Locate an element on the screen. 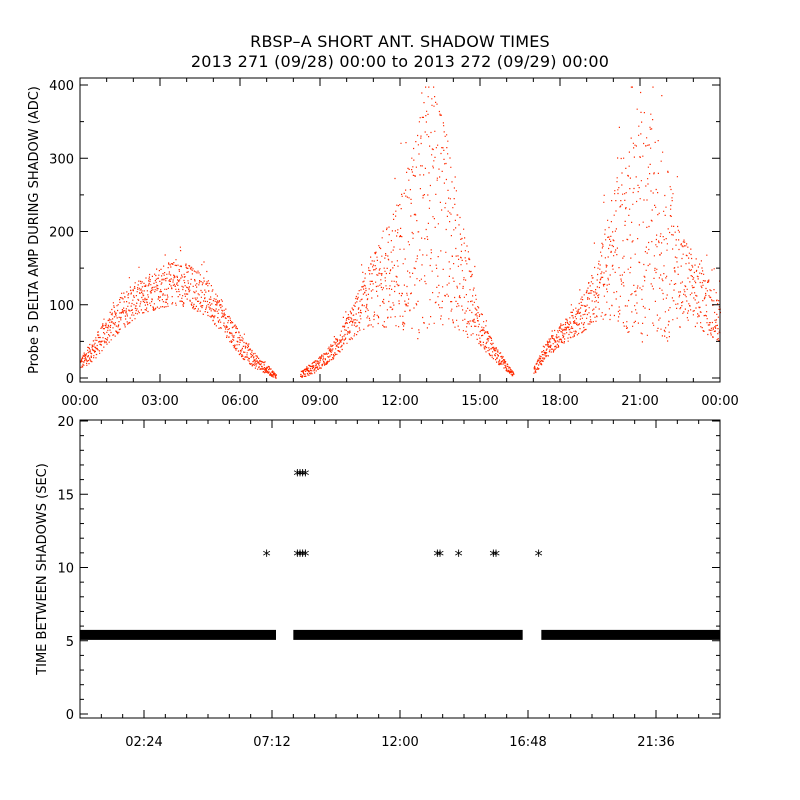 The height and width of the screenshot is (800, 800). bottom-panel-bands is located at coordinates (400, 634).